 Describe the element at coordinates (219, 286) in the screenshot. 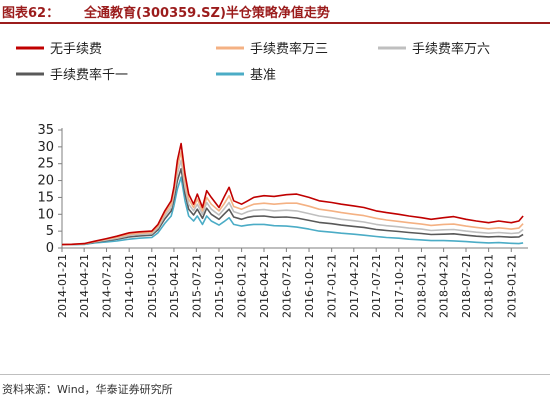

I see `x-tick-label: 2015-10-21` at that location.